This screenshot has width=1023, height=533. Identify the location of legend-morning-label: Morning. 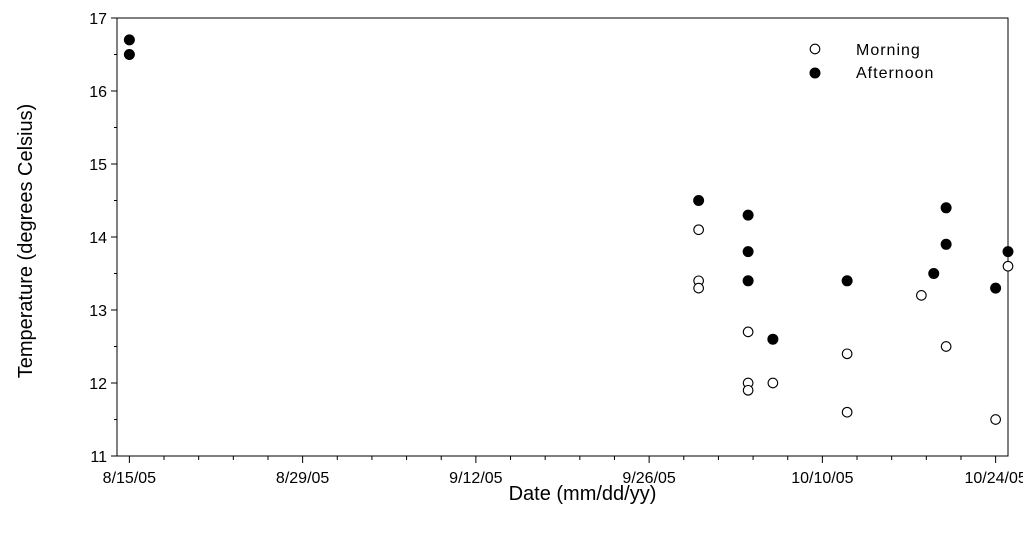
(888, 50).